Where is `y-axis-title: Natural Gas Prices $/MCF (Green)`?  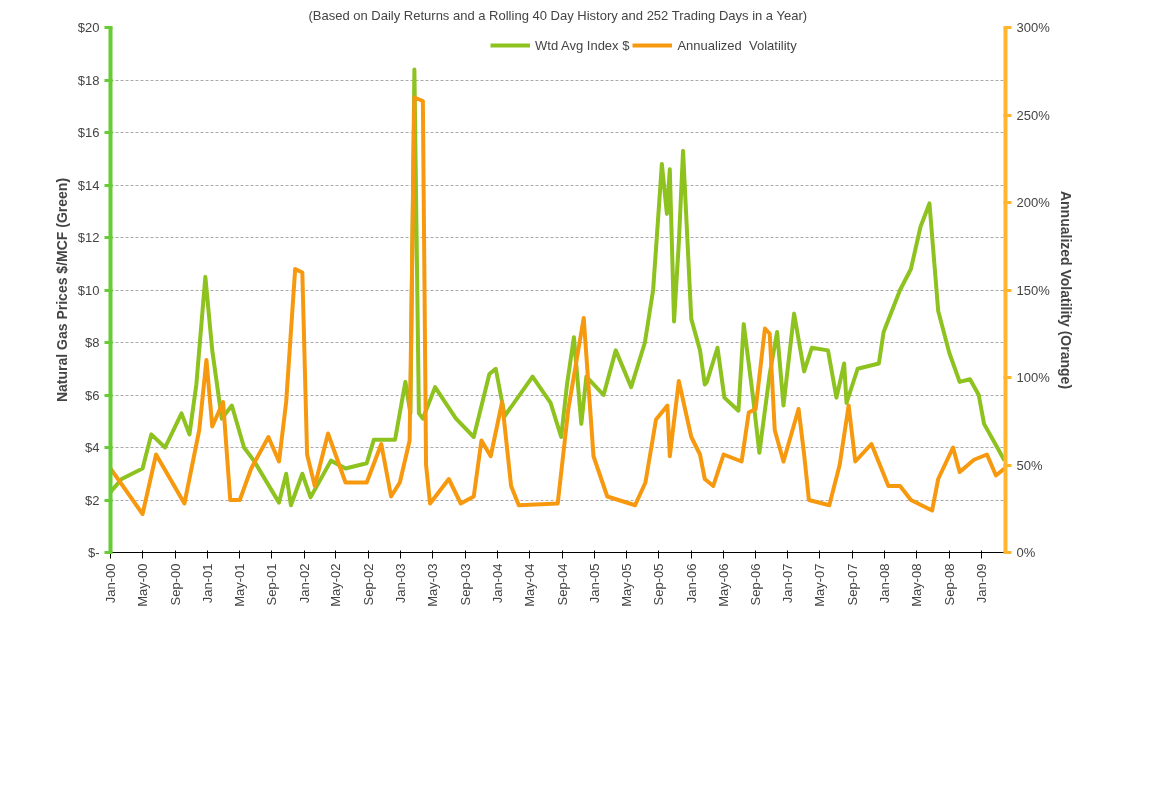
y-axis-title: Natural Gas Prices $/MCF (Green) is located at coordinates (61, 290).